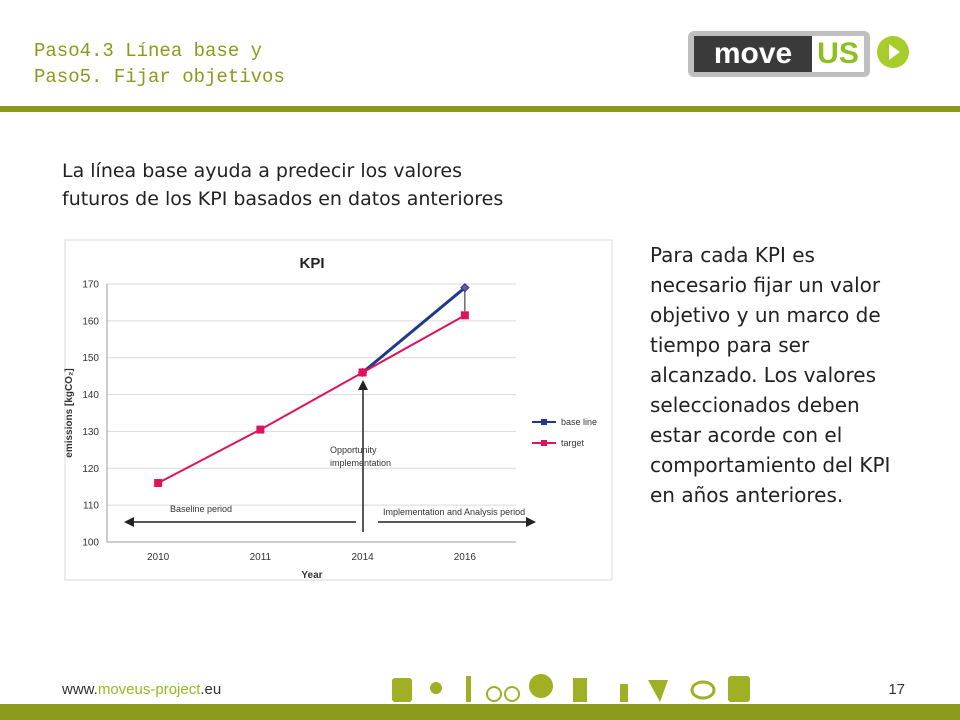 This screenshot has width=960, height=720. Describe the element at coordinates (739, 689) in the screenshot. I see `icon-train` at that location.